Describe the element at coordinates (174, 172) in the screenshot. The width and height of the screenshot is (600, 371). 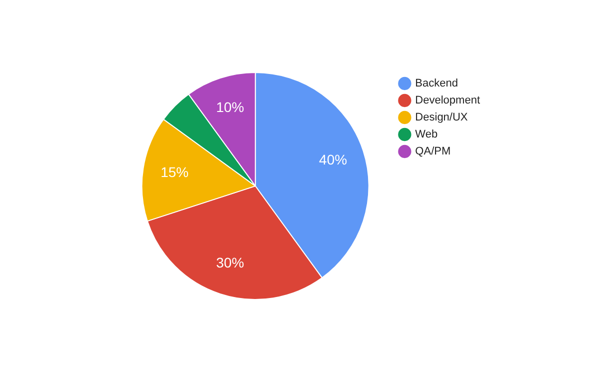
I see `data-label: 15%` at that location.